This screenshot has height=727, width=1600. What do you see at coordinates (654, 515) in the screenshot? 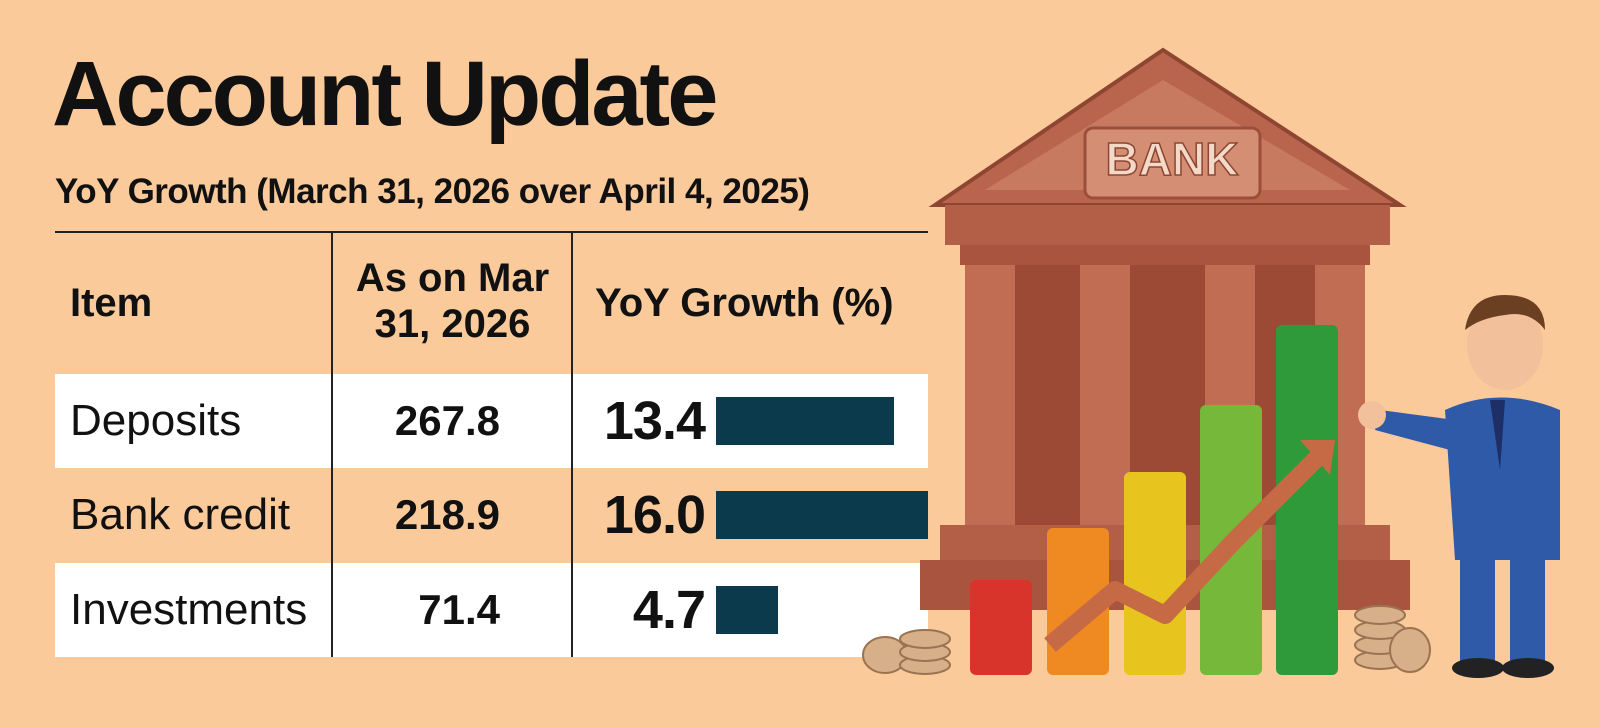
I see `growth-cell: 16.0` at bounding box center [654, 515].